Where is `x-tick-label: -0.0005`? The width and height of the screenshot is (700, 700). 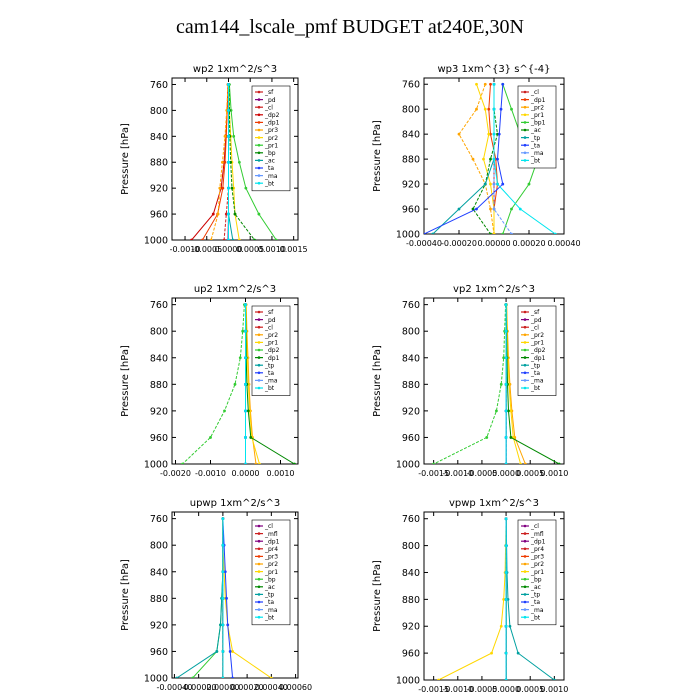
x-tick-label: -0.0005 is located at coordinates (481, 689).